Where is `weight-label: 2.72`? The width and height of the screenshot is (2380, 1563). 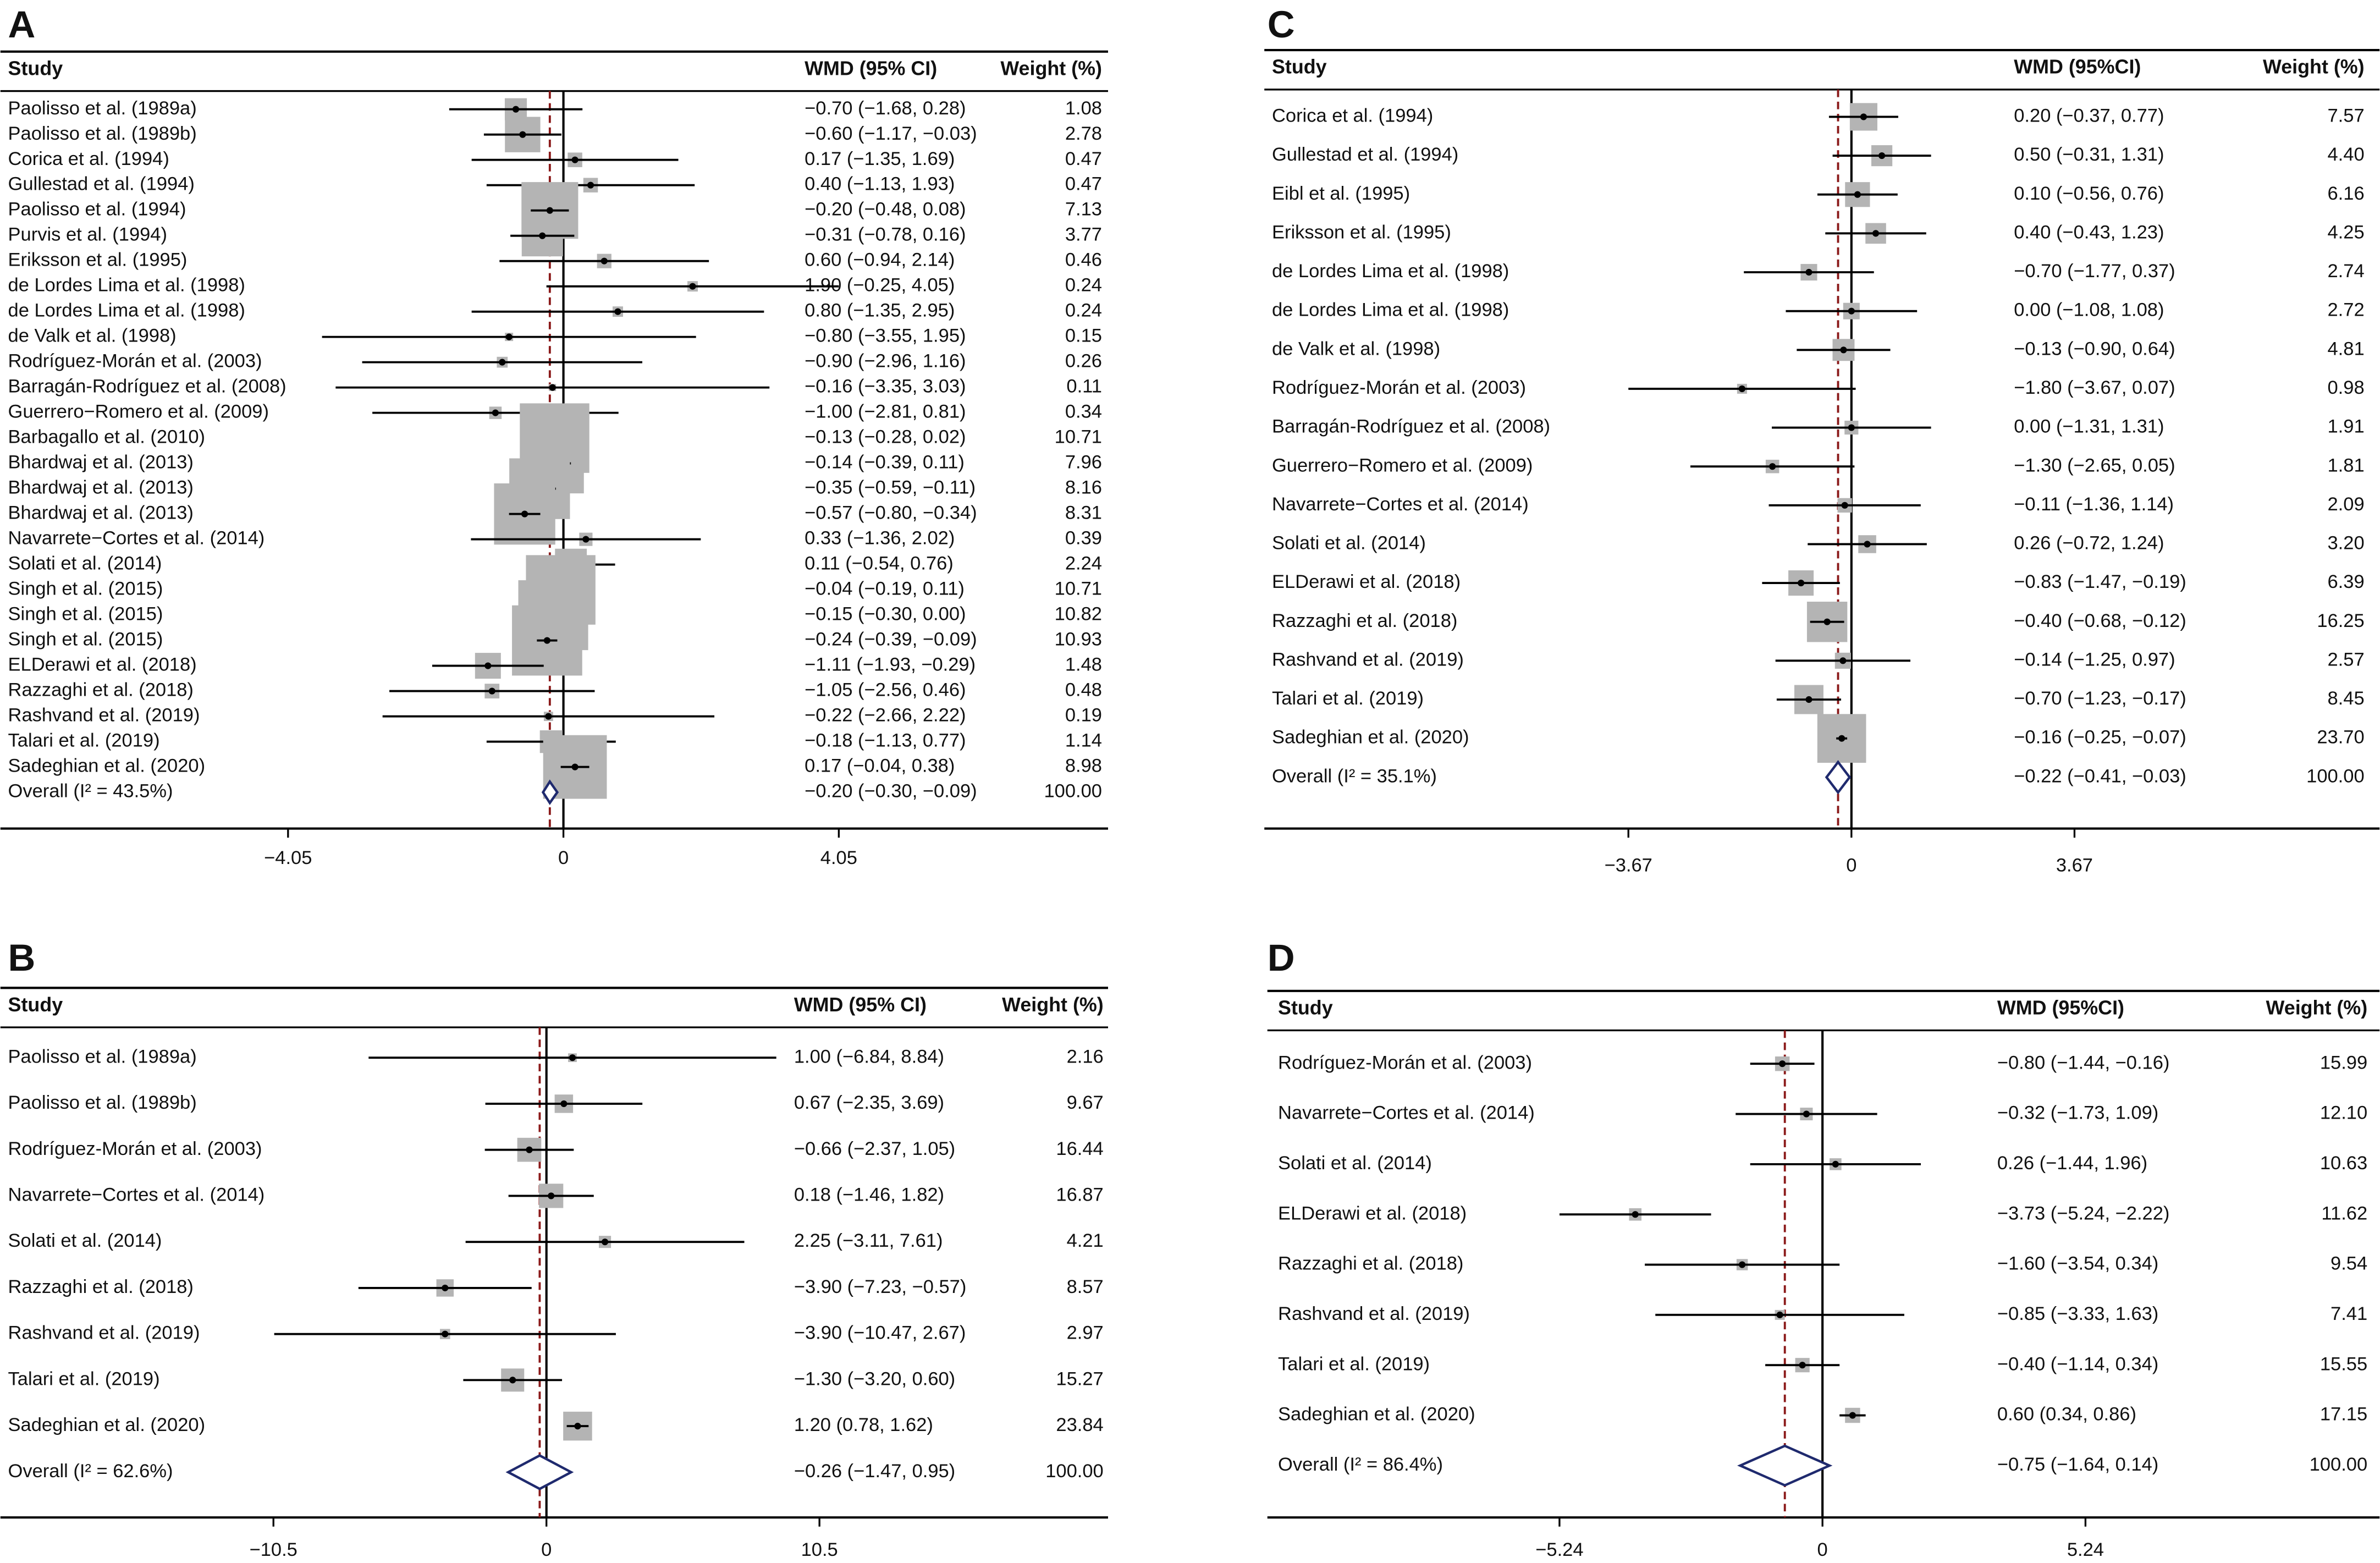 weight-label: 2.72 is located at coordinates (2346, 311).